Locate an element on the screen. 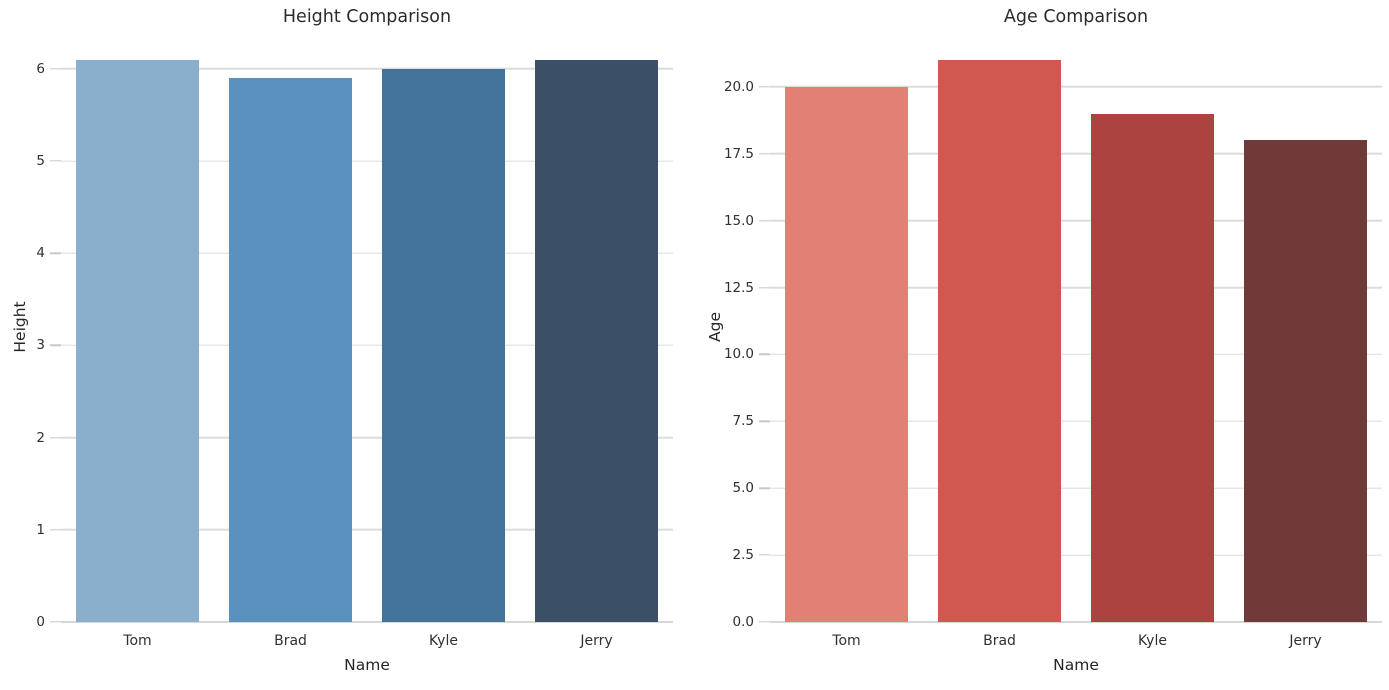 This screenshot has height=690, width=1389. y-tick-label: 17.5 is located at coordinates (738, 153).